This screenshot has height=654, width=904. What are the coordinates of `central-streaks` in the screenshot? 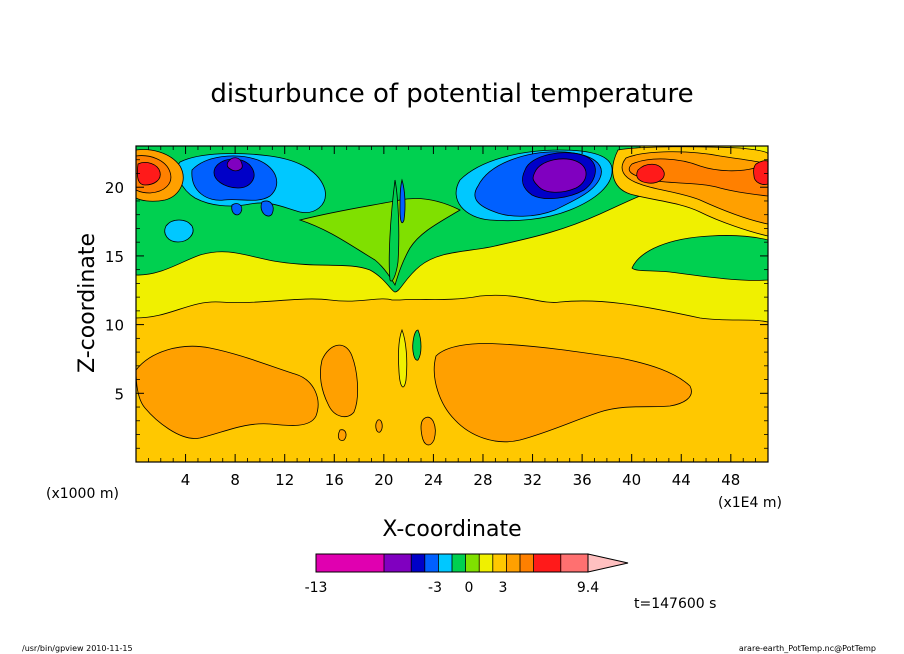 It's located at (333, 312).